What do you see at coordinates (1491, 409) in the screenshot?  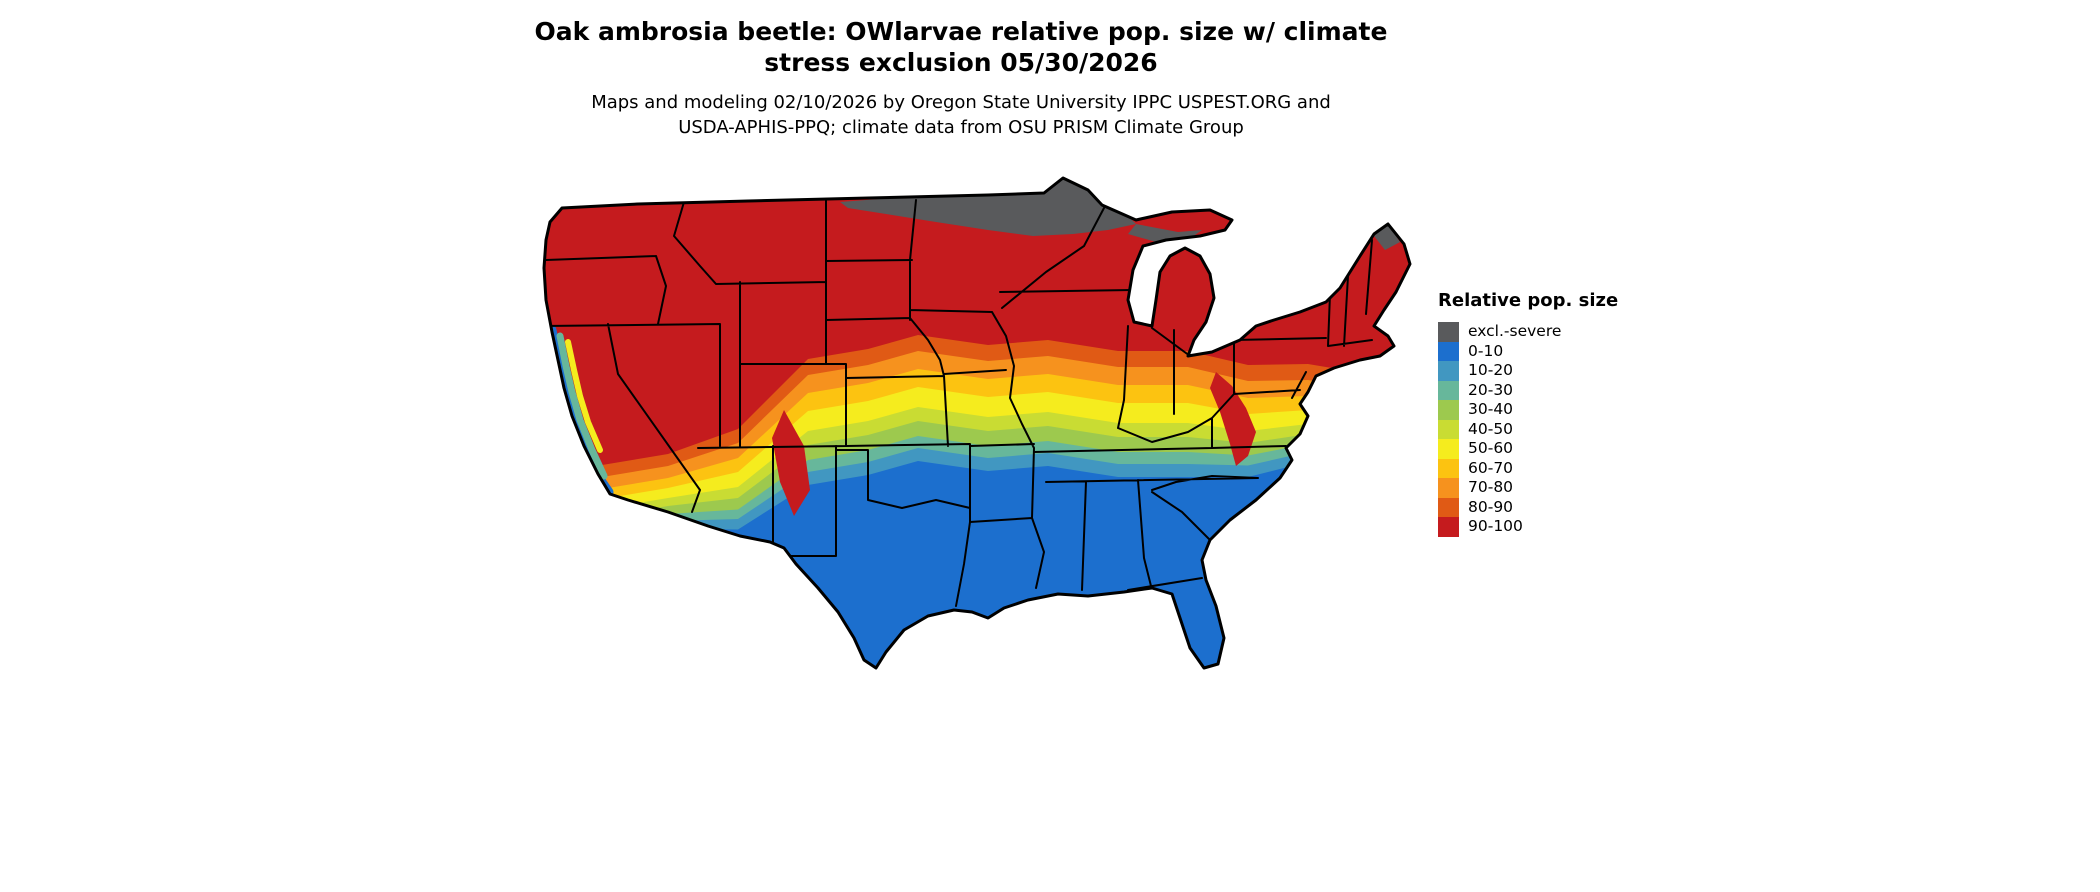 I see `legend-item-label: 30-40` at bounding box center [1491, 409].